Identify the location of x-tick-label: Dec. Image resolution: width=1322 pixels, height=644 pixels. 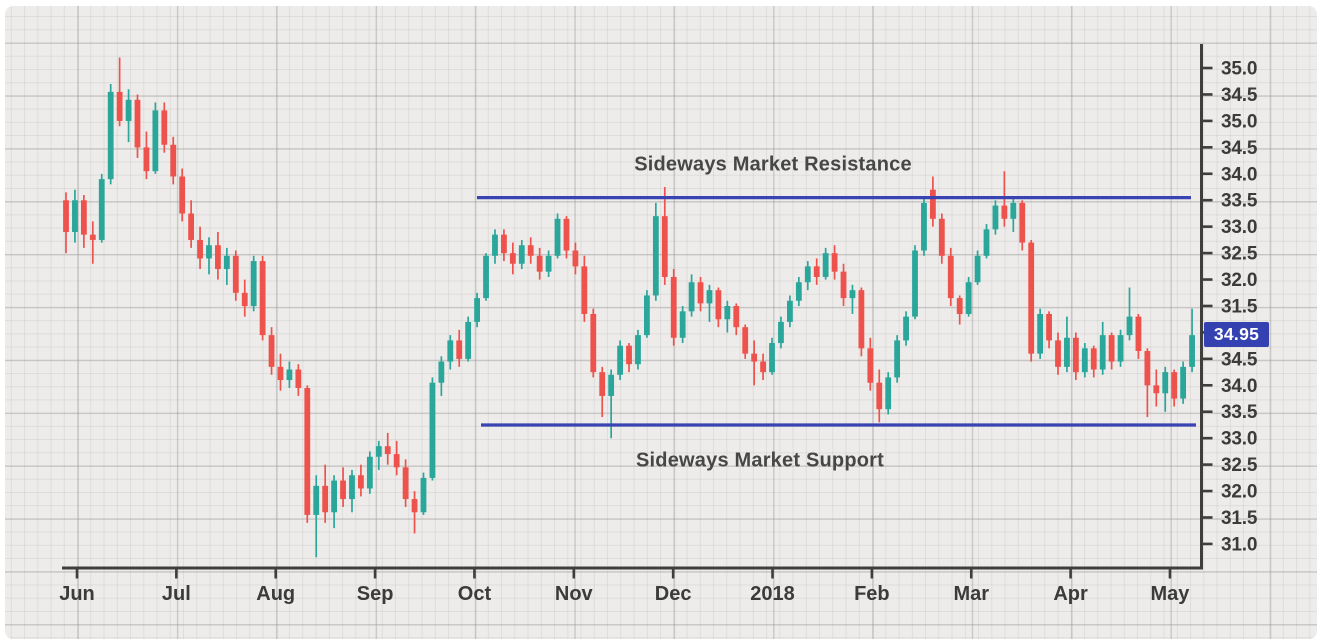
(673, 594).